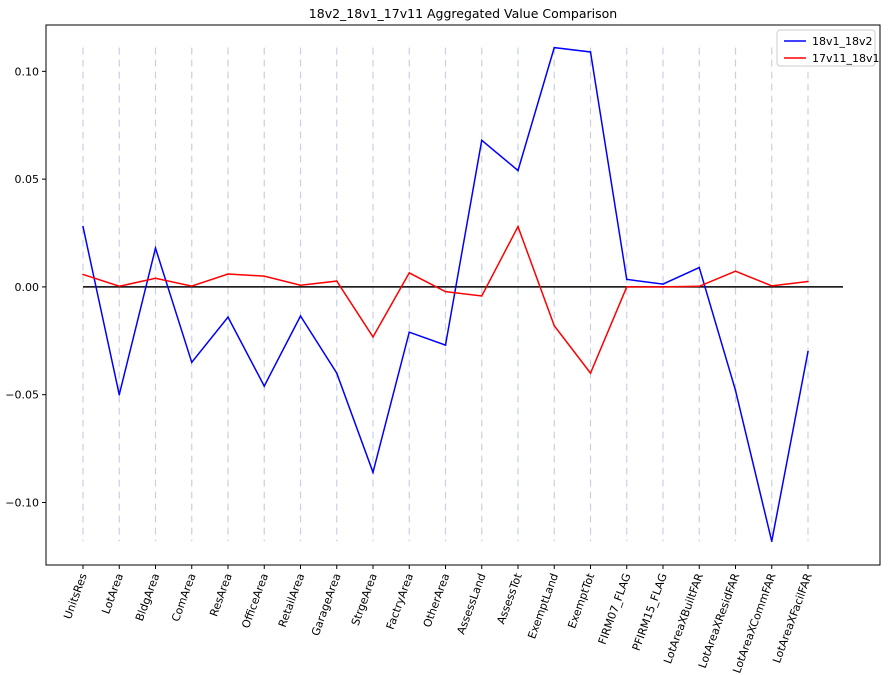  What do you see at coordinates (683, 618) in the screenshot?
I see `x-tick-label: LotAreaXBuiltFAR` at bounding box center [683, 618].